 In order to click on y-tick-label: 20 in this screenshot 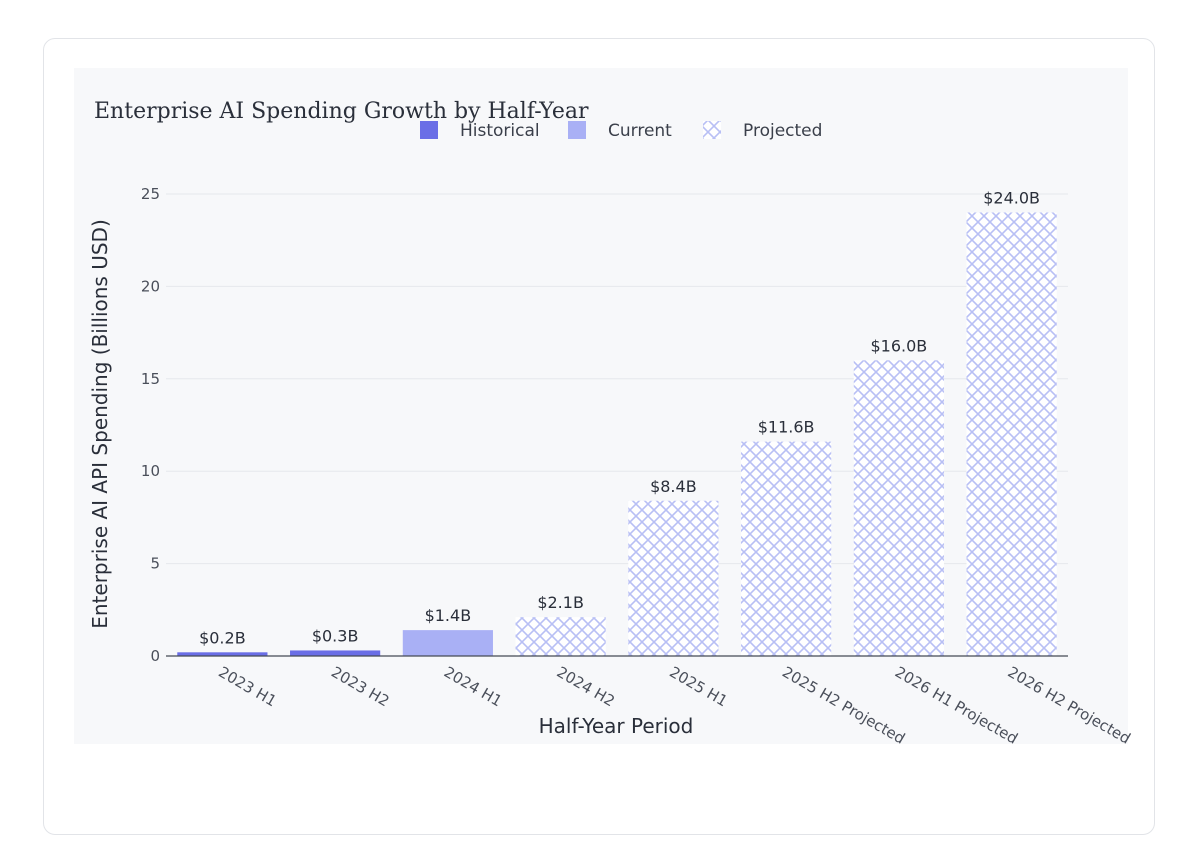, I will do `click(150, 286)`.